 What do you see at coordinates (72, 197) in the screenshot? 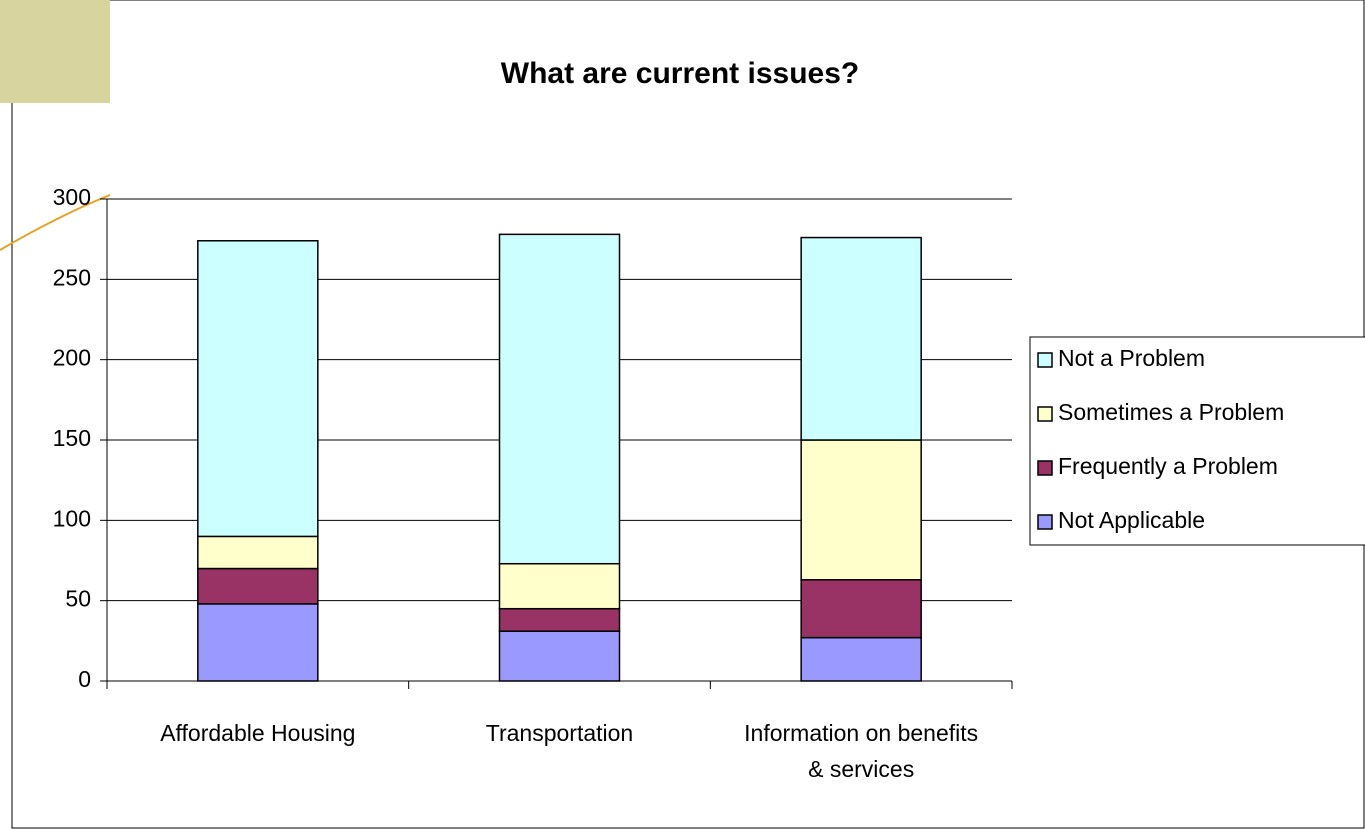
I see `y-tick-label: 300` at bounding box center [72, 197].